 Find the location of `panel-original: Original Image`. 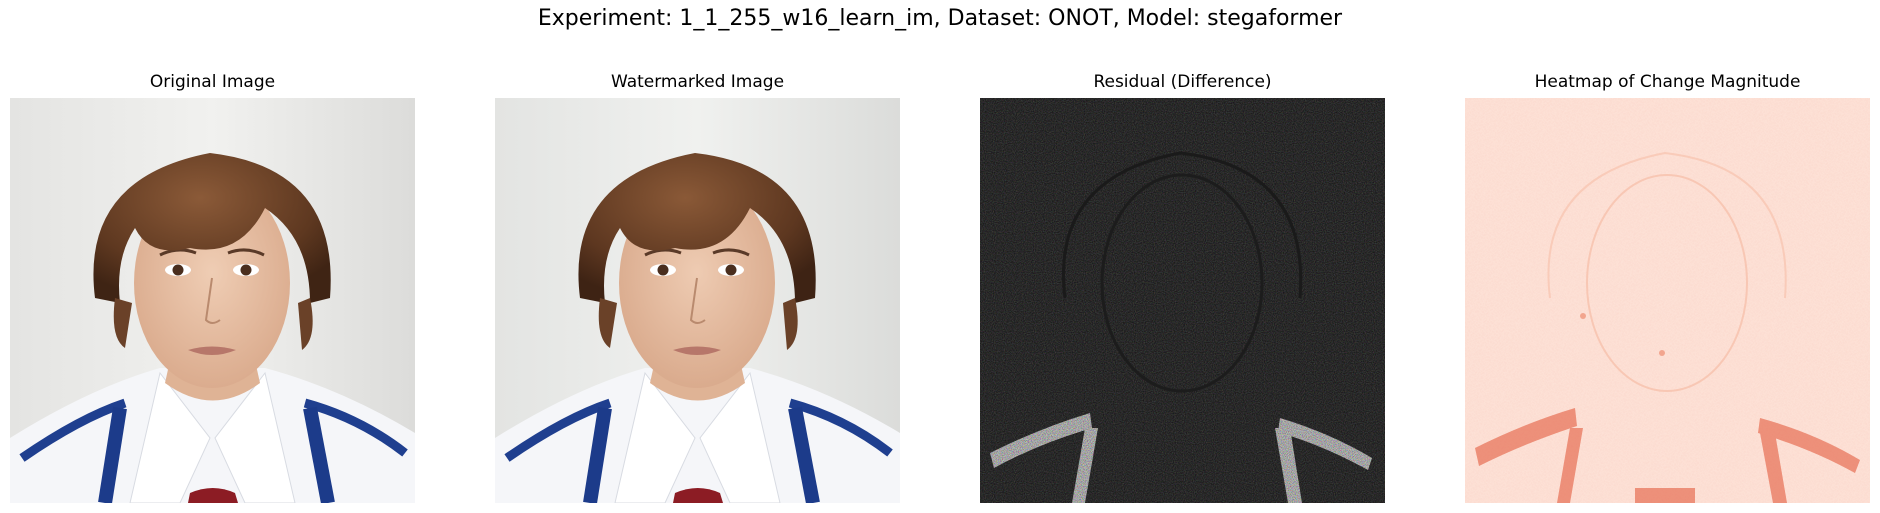

panel-original: Original Image is located at coordinates (212, 84).